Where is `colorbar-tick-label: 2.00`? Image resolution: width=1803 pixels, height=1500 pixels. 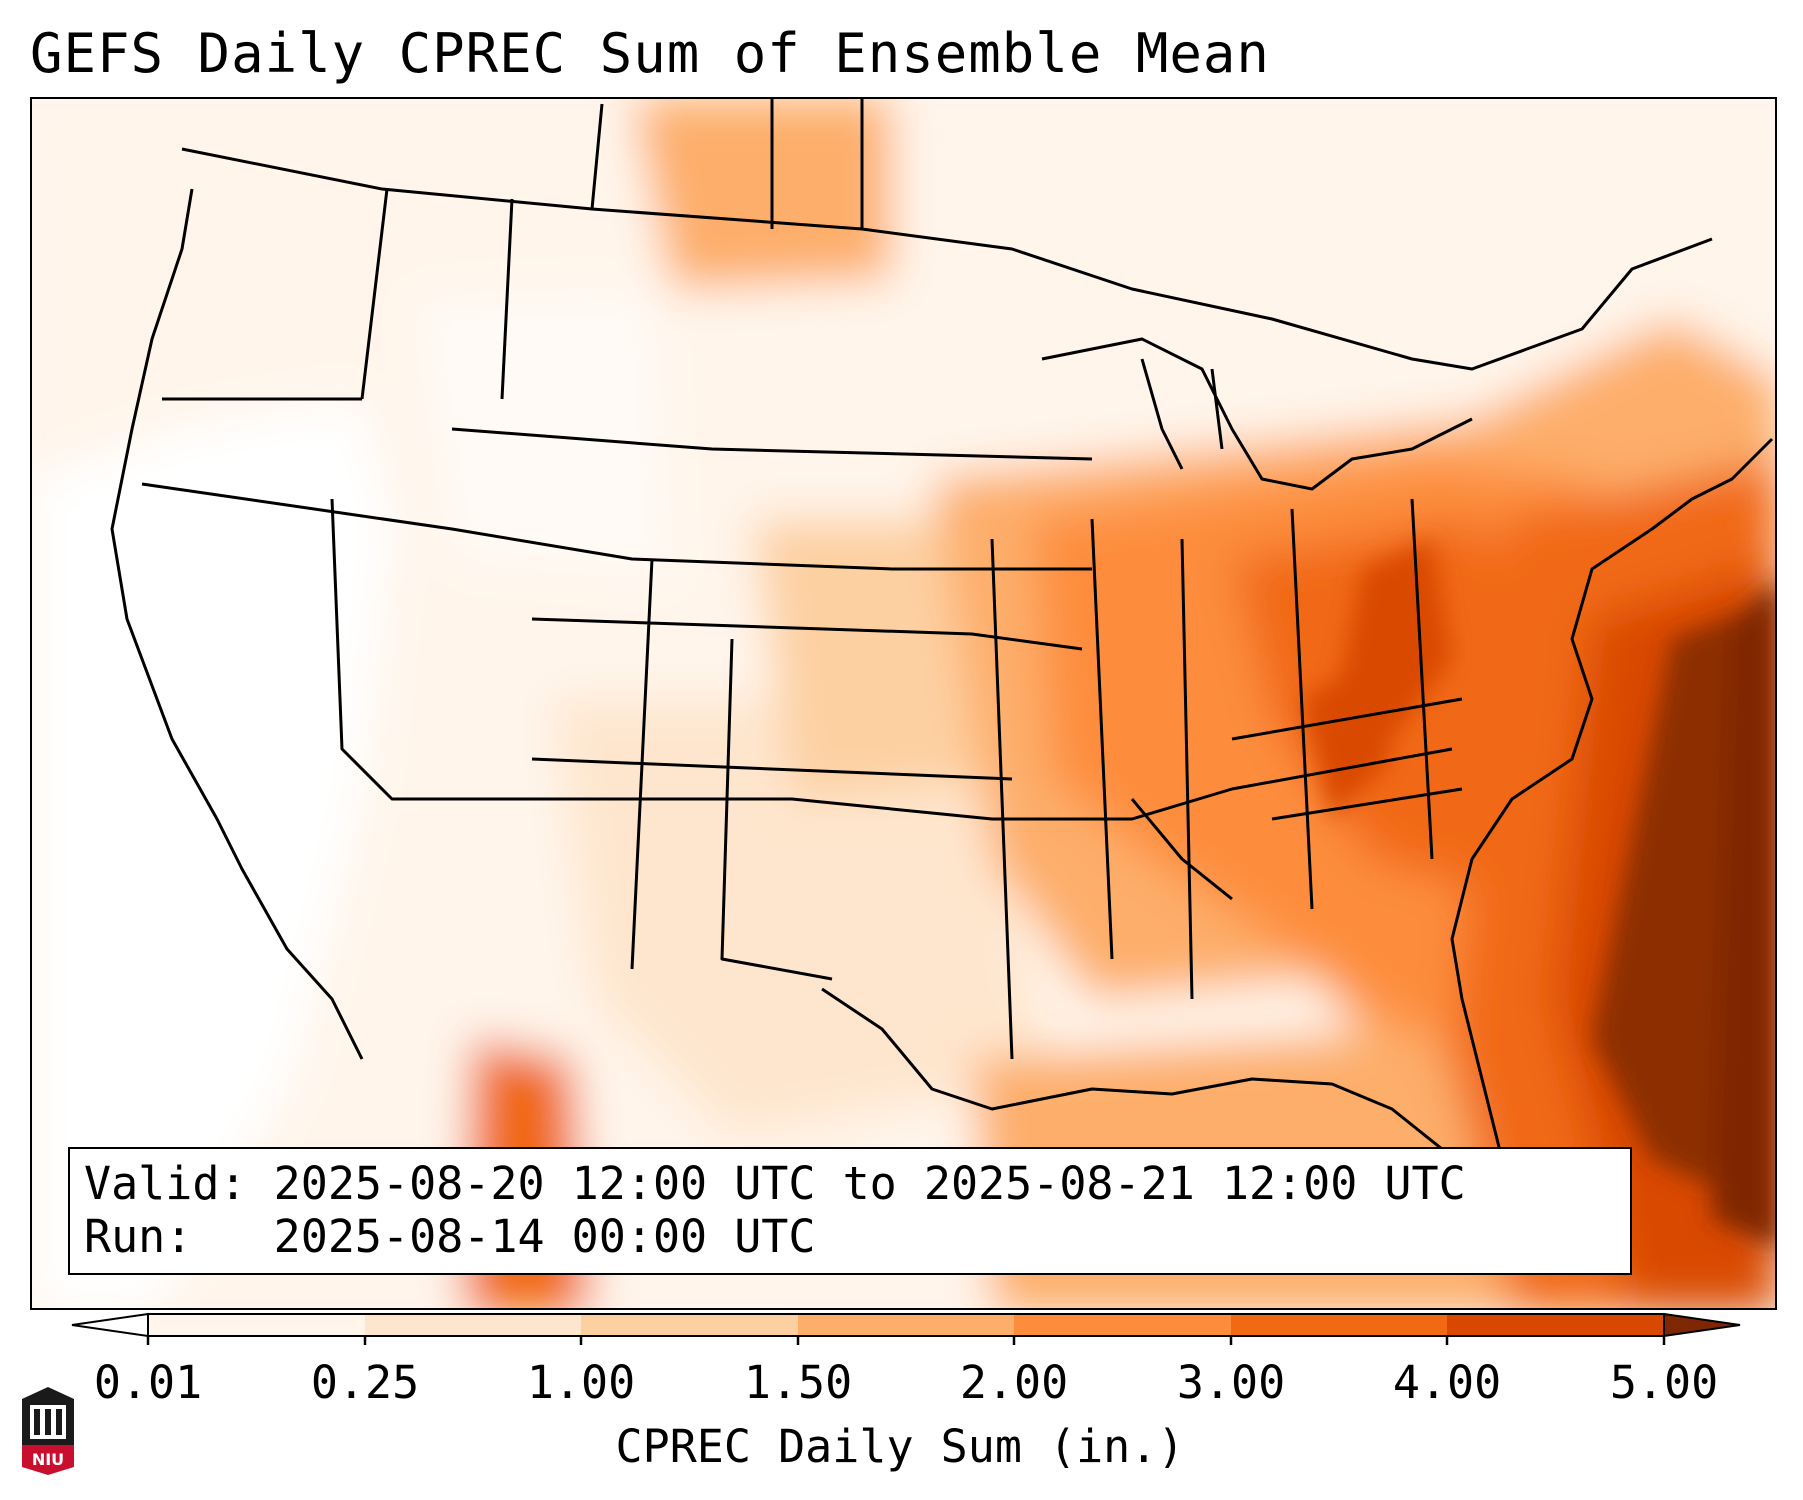
colorbar-tick-label: 2.00 is located at coordinates (1014, 1382).